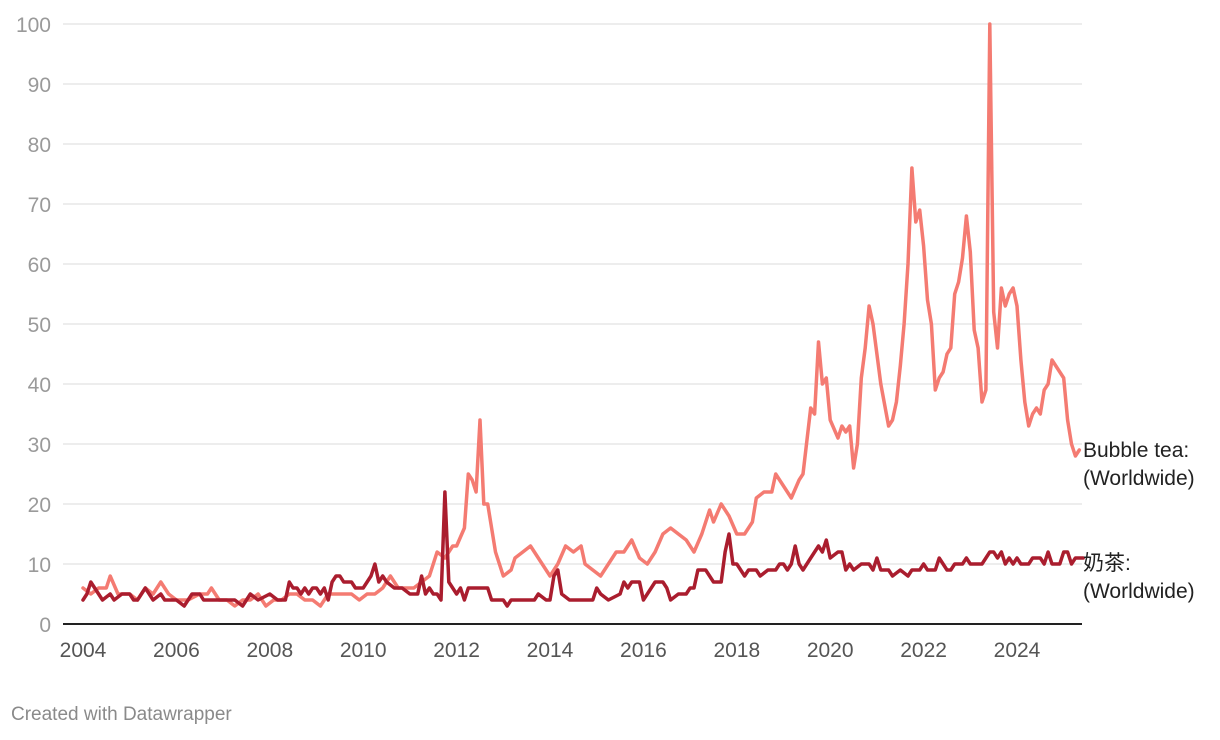 The width and height of the screenshot is (1220, 740). I want to click on y-tick-label: 50, so click(39, 325).